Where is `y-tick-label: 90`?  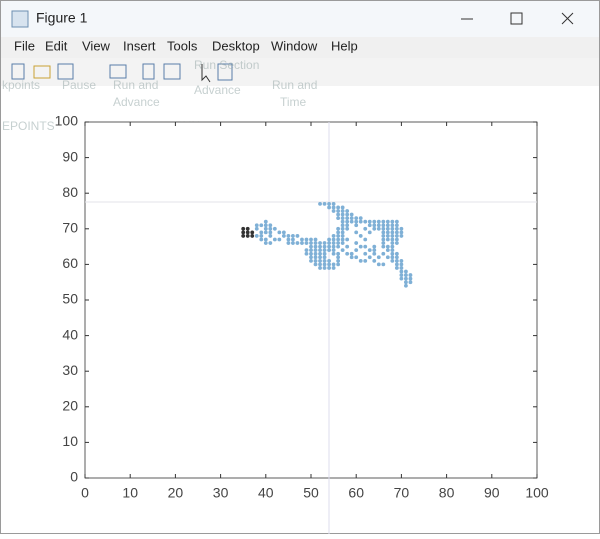
y-tick-label: 90 is located at coordinates (70, 156).